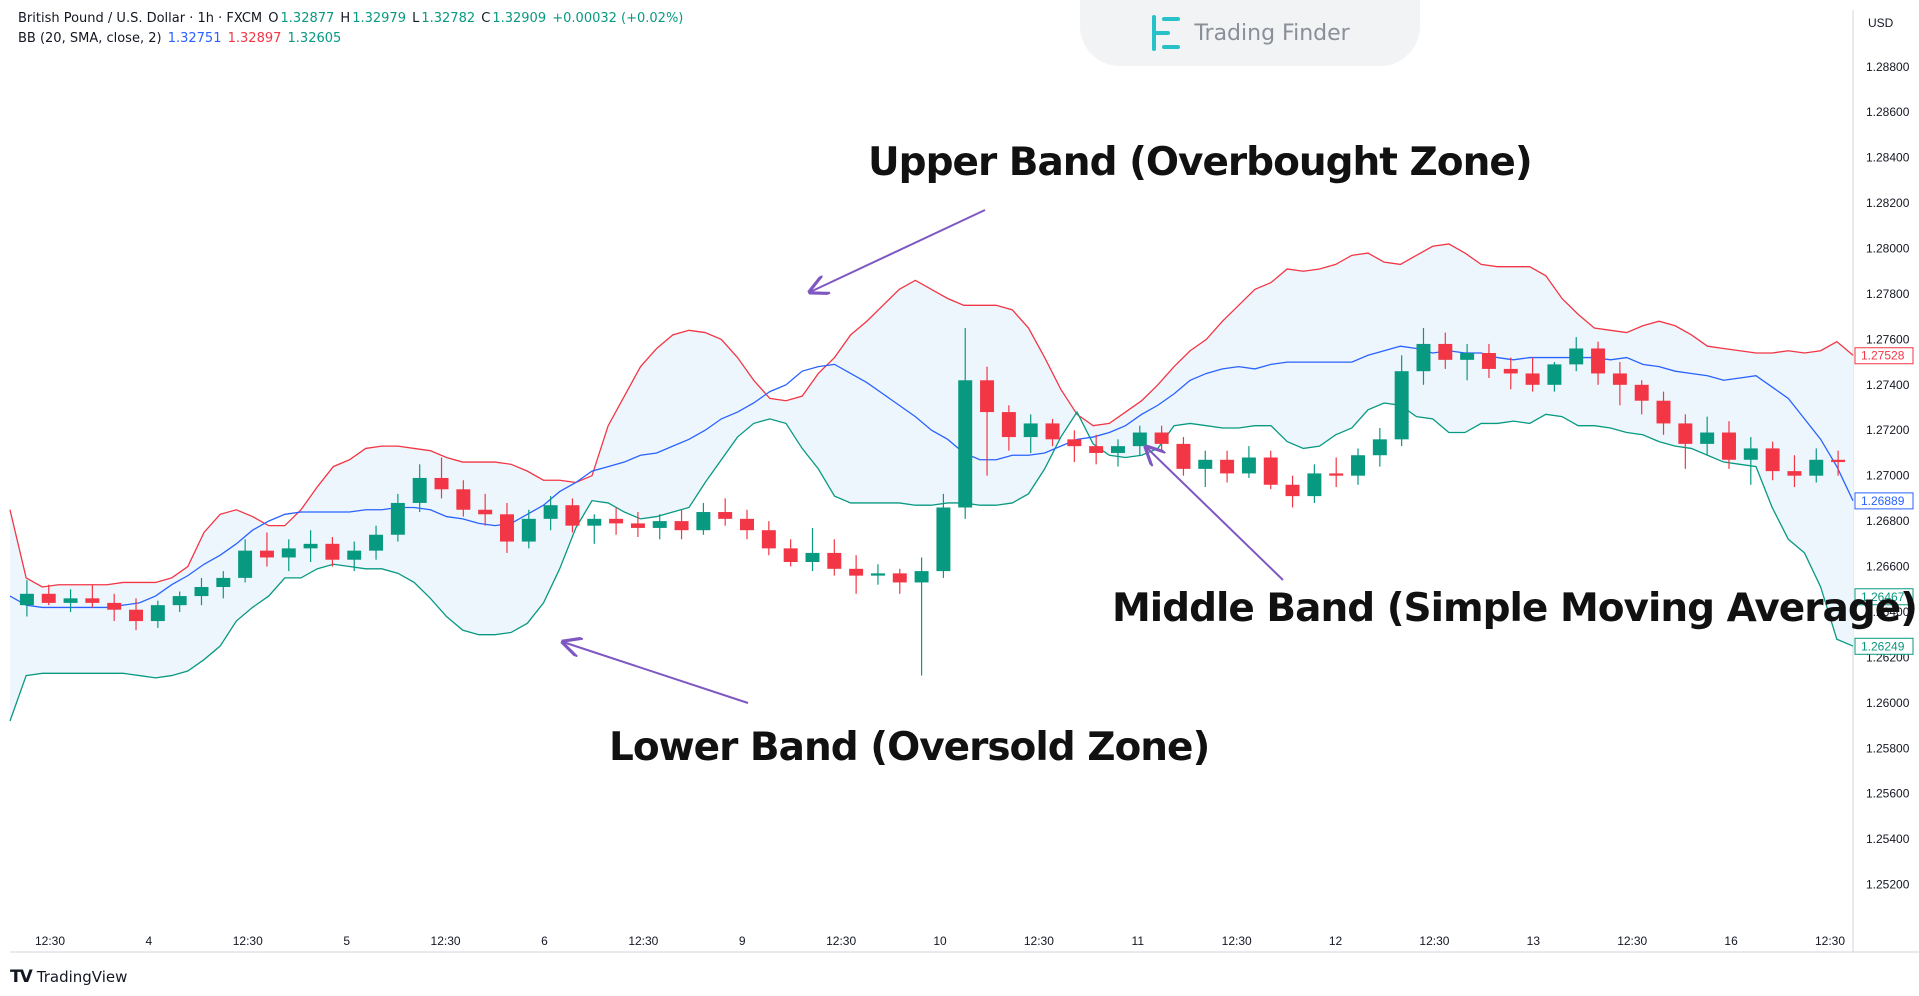 The height and width of the screenshot is (996, 1919). I want to click on annotation-lower-band: Lower Band (Oversold Zone), so click(909, 747).